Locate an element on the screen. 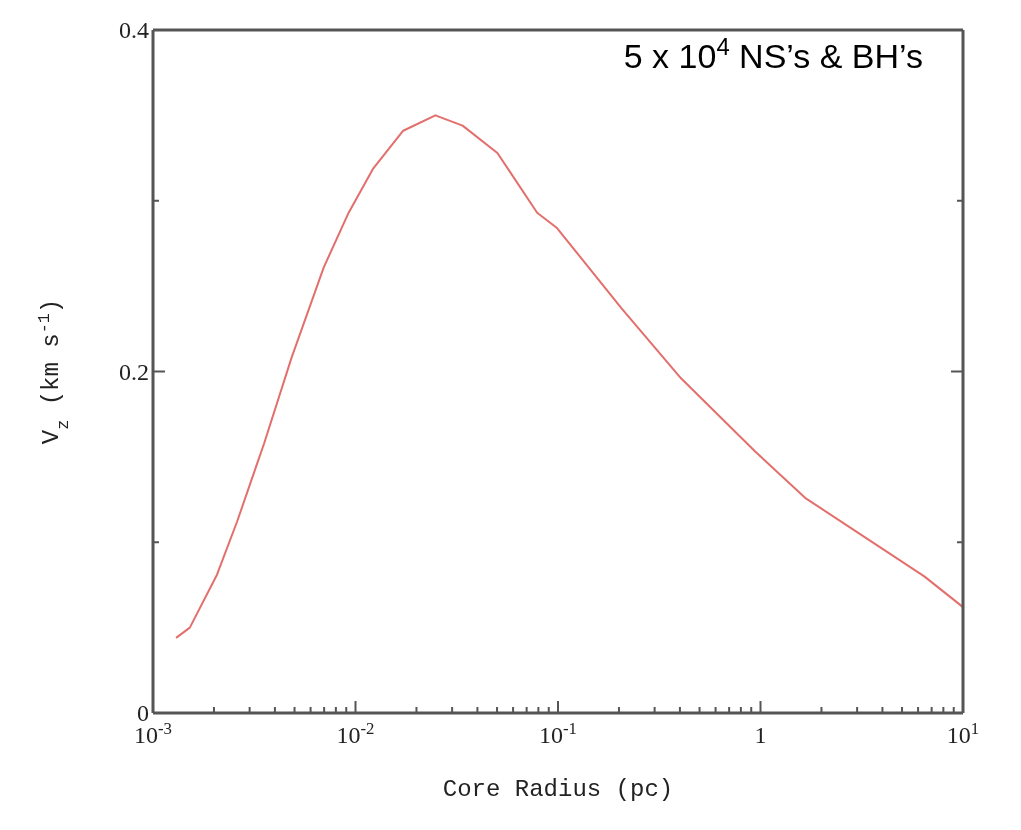 Image resolution: width=1021 pixels, height=830 pixels. y-tick-label: 0.2 is located at coordinates (134, 371).